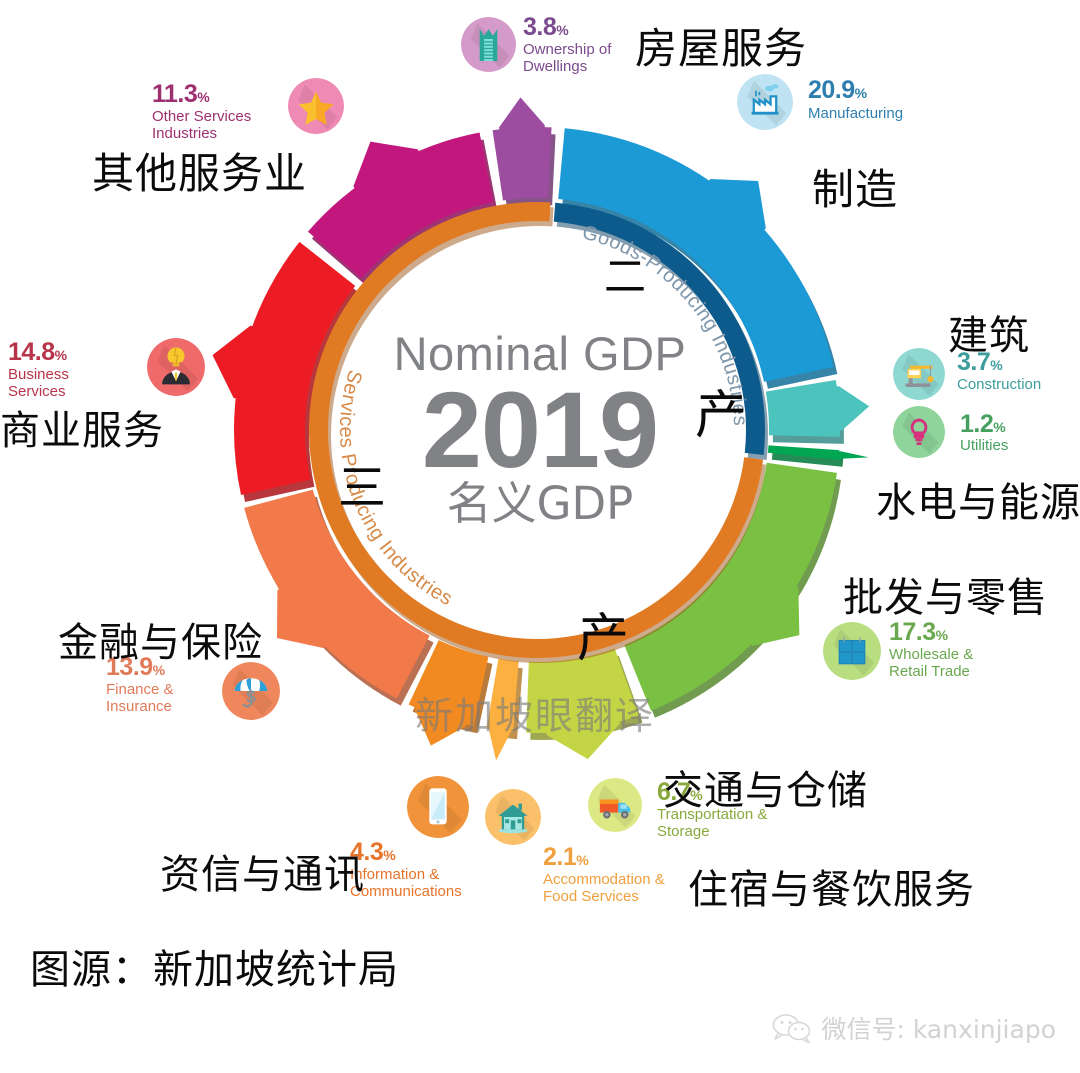 This screenshot has height=1073, width=1080. What do you see at coordinates (158, 670) in the screenshot?
I see `percent-symbol-finance: %` at bounding box center [158, 670].